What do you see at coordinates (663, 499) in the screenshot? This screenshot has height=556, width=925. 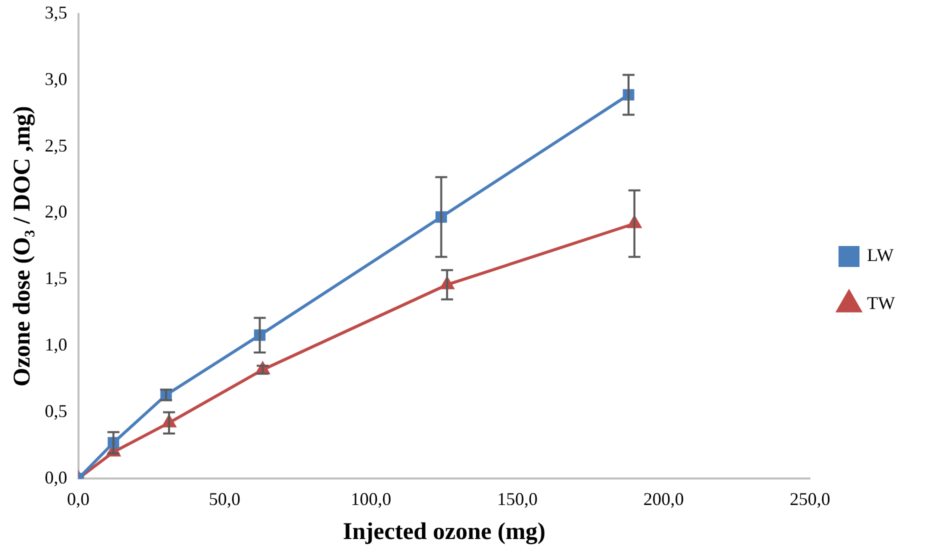 I see `x-tick-label: 200,0` at bounding box center [663, 499].